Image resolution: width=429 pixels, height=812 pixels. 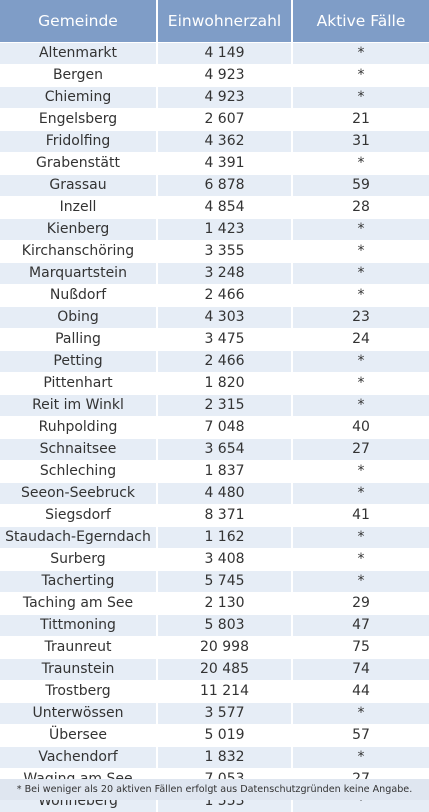 I want to click on table-row: Inzell 4 854 28, so click(x=214, y=207).